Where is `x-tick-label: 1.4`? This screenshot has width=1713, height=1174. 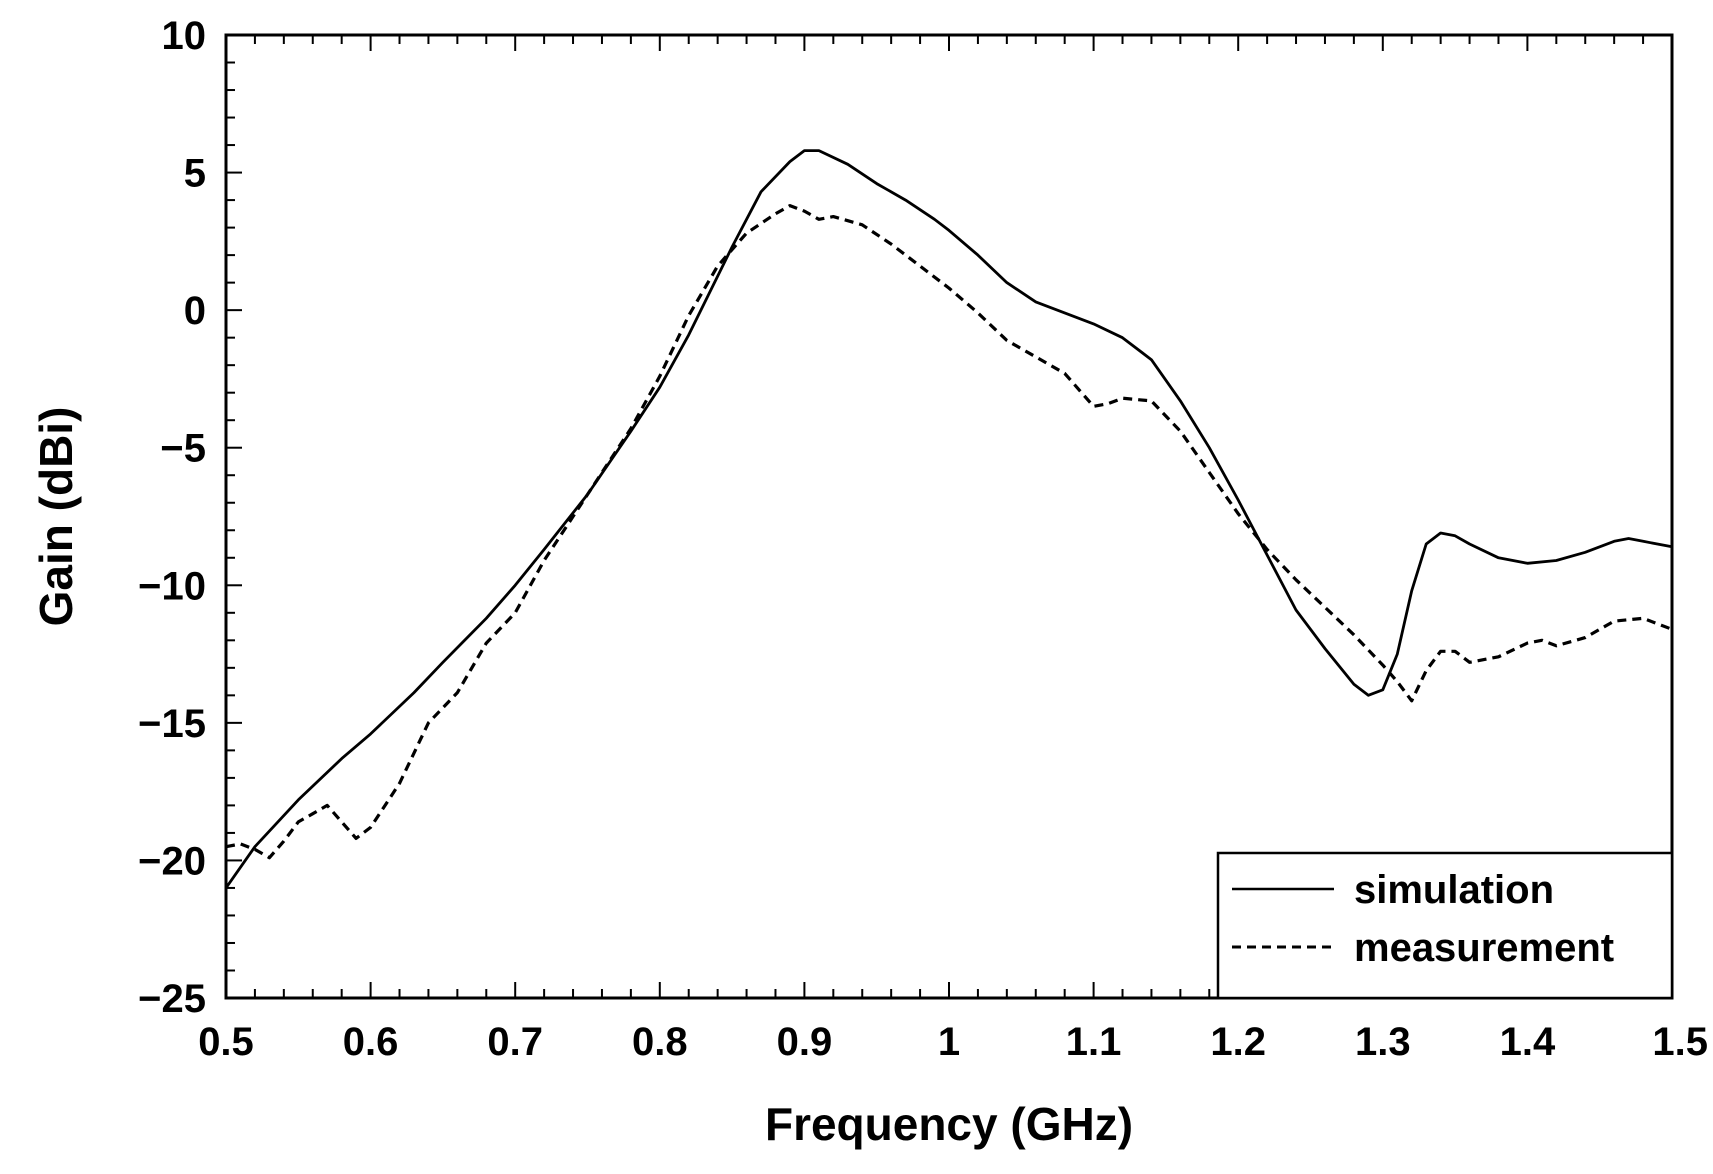
x-tick-label: 1.4 is located at coordinates (1528, 1042).